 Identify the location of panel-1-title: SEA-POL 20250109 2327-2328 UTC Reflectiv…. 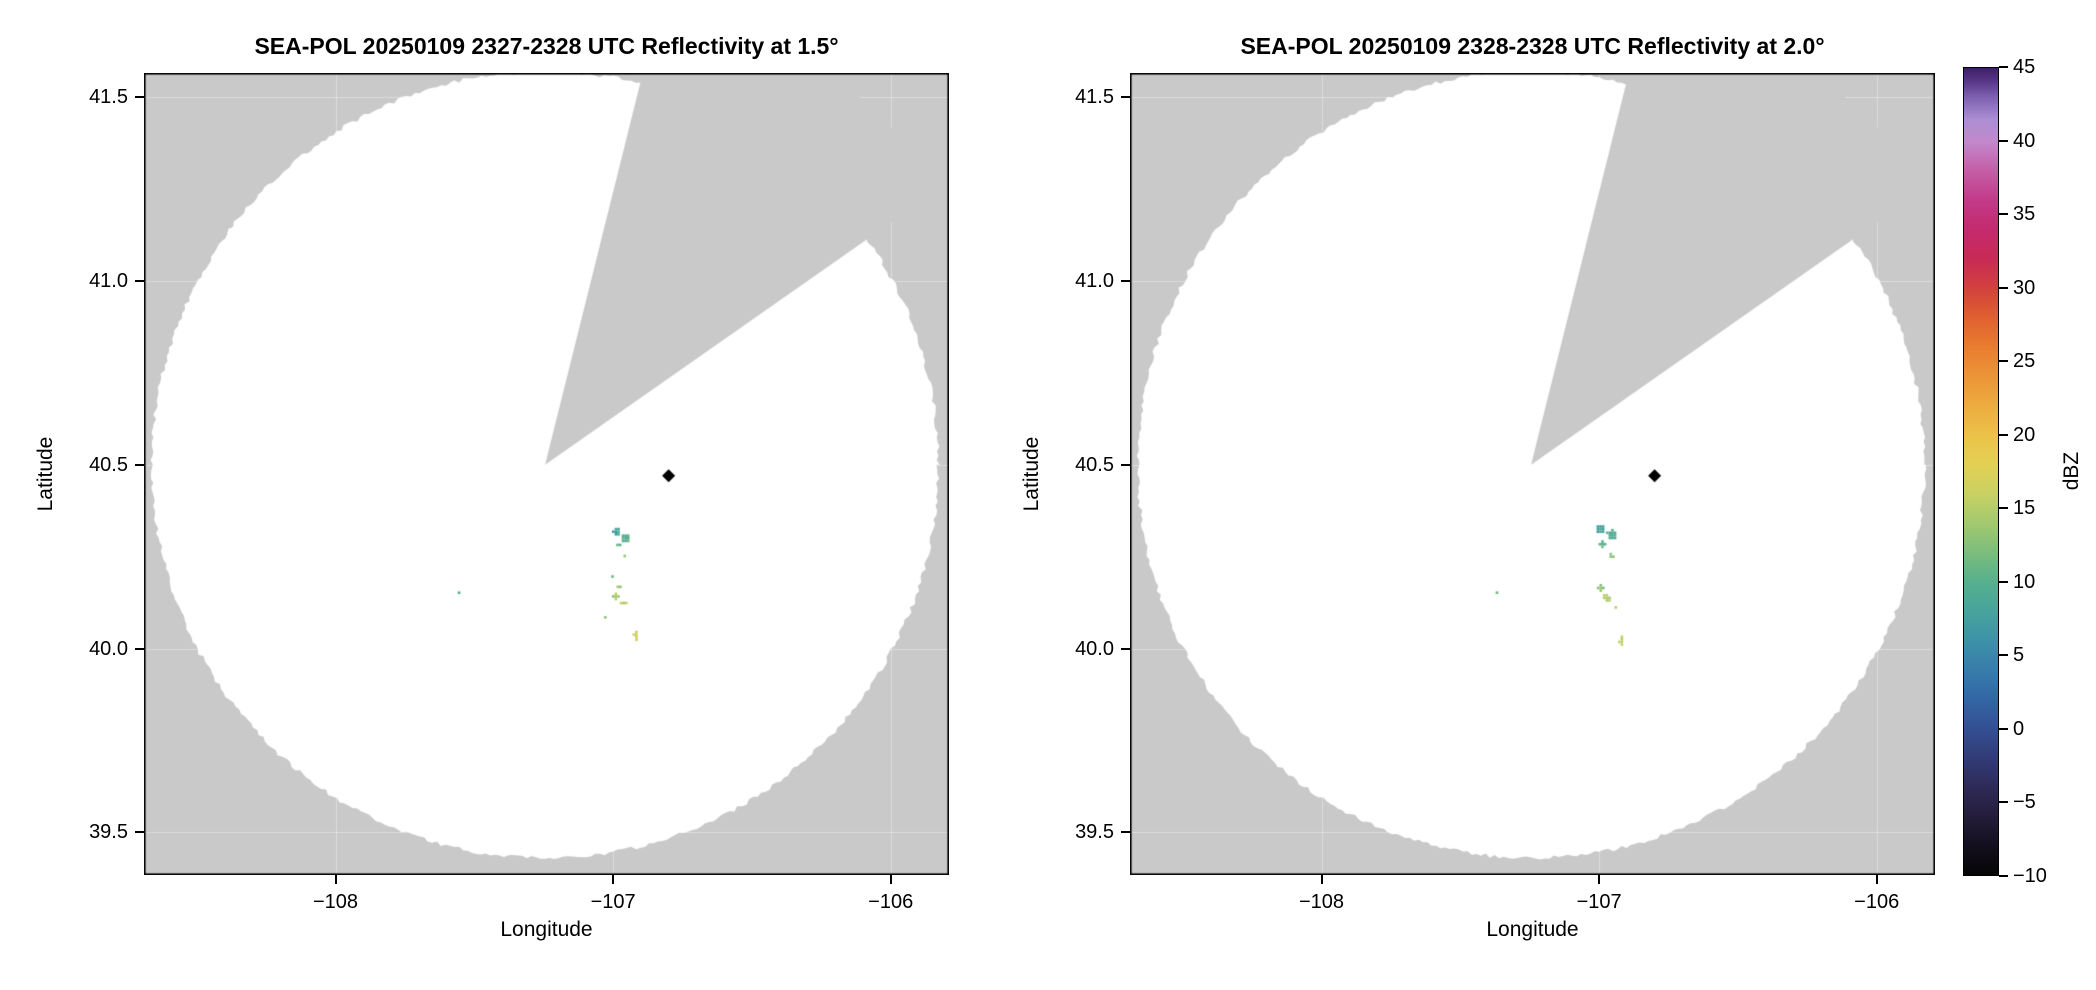
(546, 46).